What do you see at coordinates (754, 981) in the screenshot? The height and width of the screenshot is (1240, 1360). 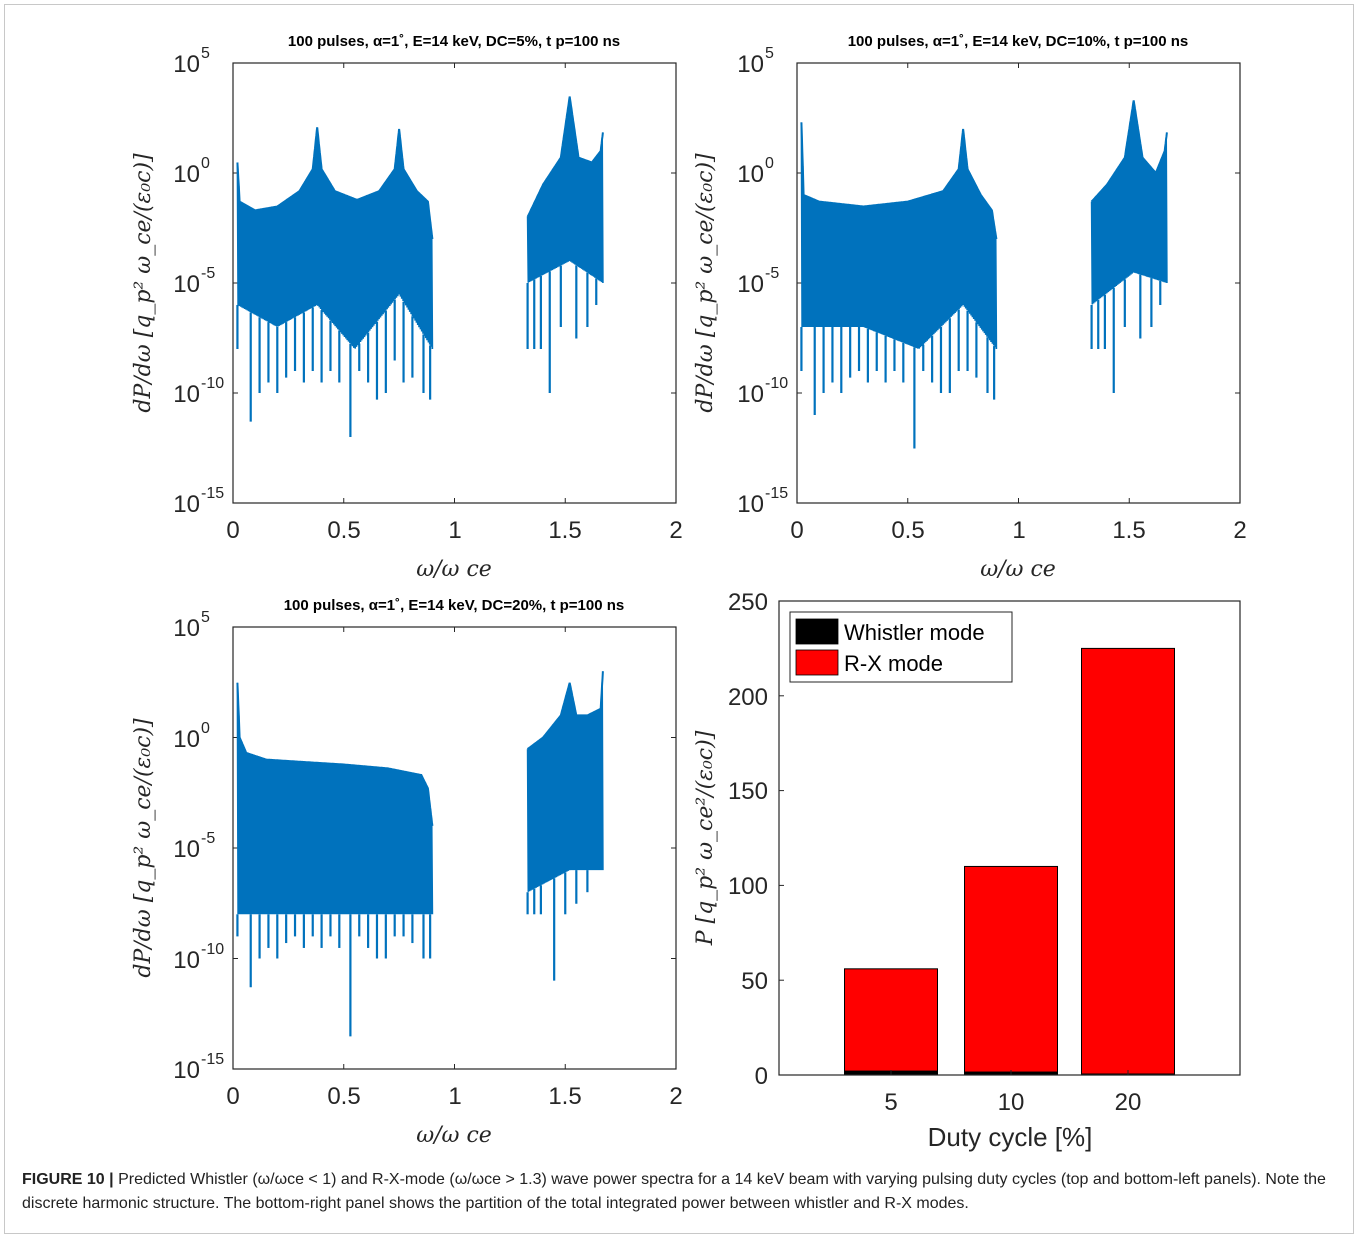 I see `y-tick-label: 50` at bounding box center [754, 981].